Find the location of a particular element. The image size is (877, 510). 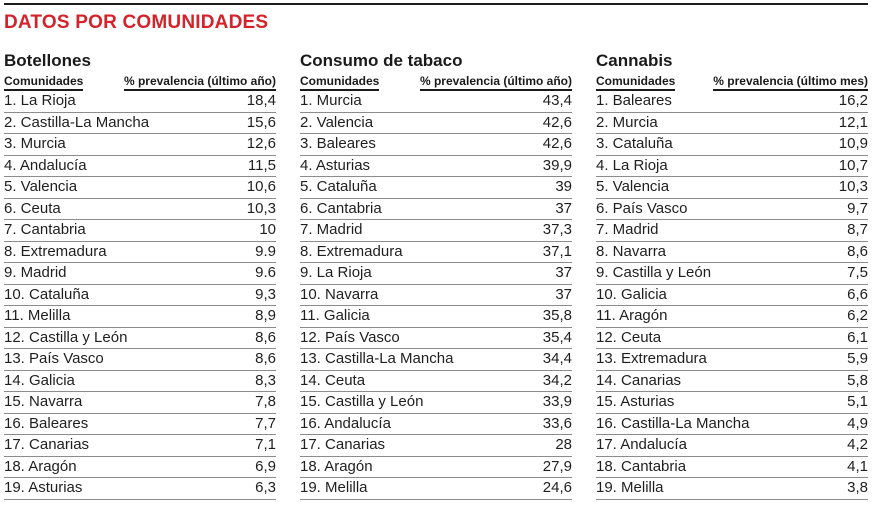

table-row: 8. Navarra 8,6 is located at coordinates (732, 252).